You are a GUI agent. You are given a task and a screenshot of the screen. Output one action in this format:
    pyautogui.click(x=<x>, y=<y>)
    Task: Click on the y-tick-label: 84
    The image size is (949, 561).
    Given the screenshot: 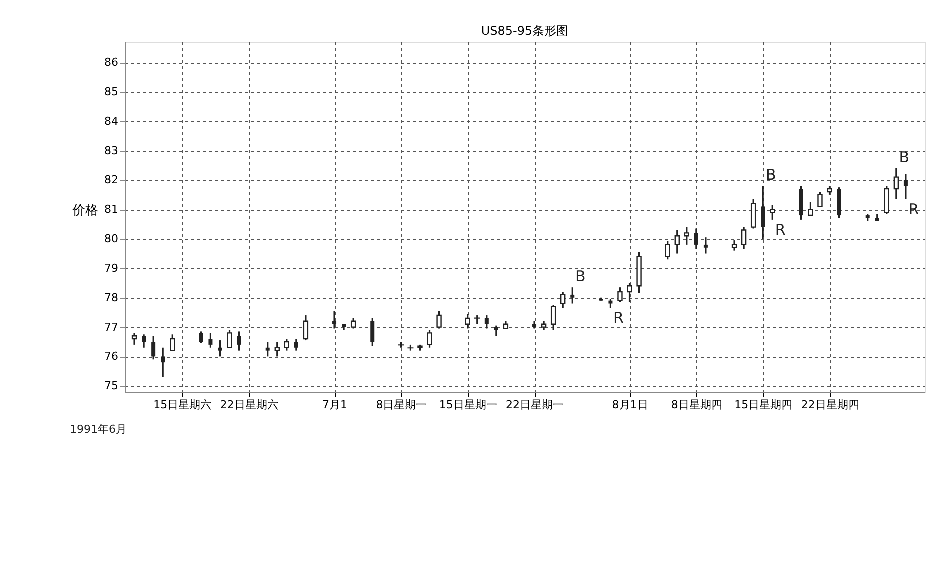 What is the action you would take?
    pyautogui.click(x=111, y=121)
    